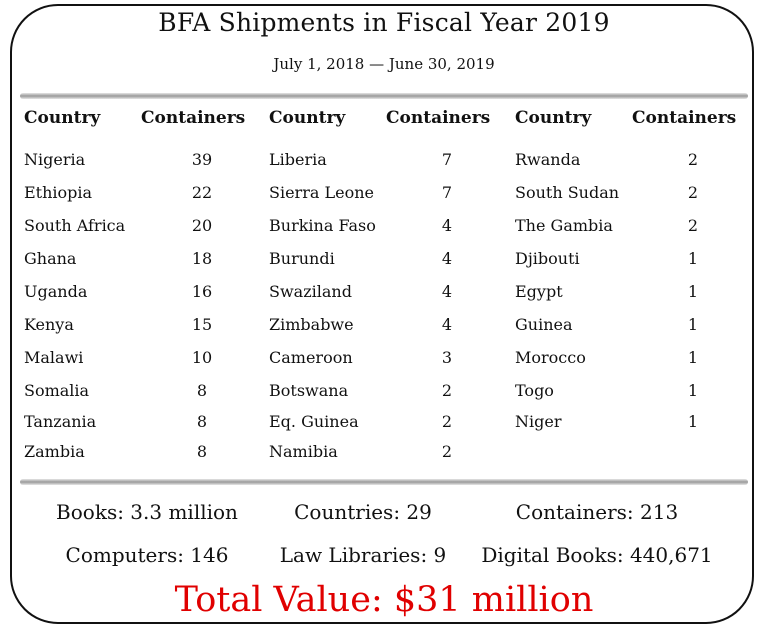 The image size is (768, 633). What do you see at coordinates (147, 512) in the screenshot?
I see `books-stat: Books: 3.3 million` at bounding box center [147, 512].